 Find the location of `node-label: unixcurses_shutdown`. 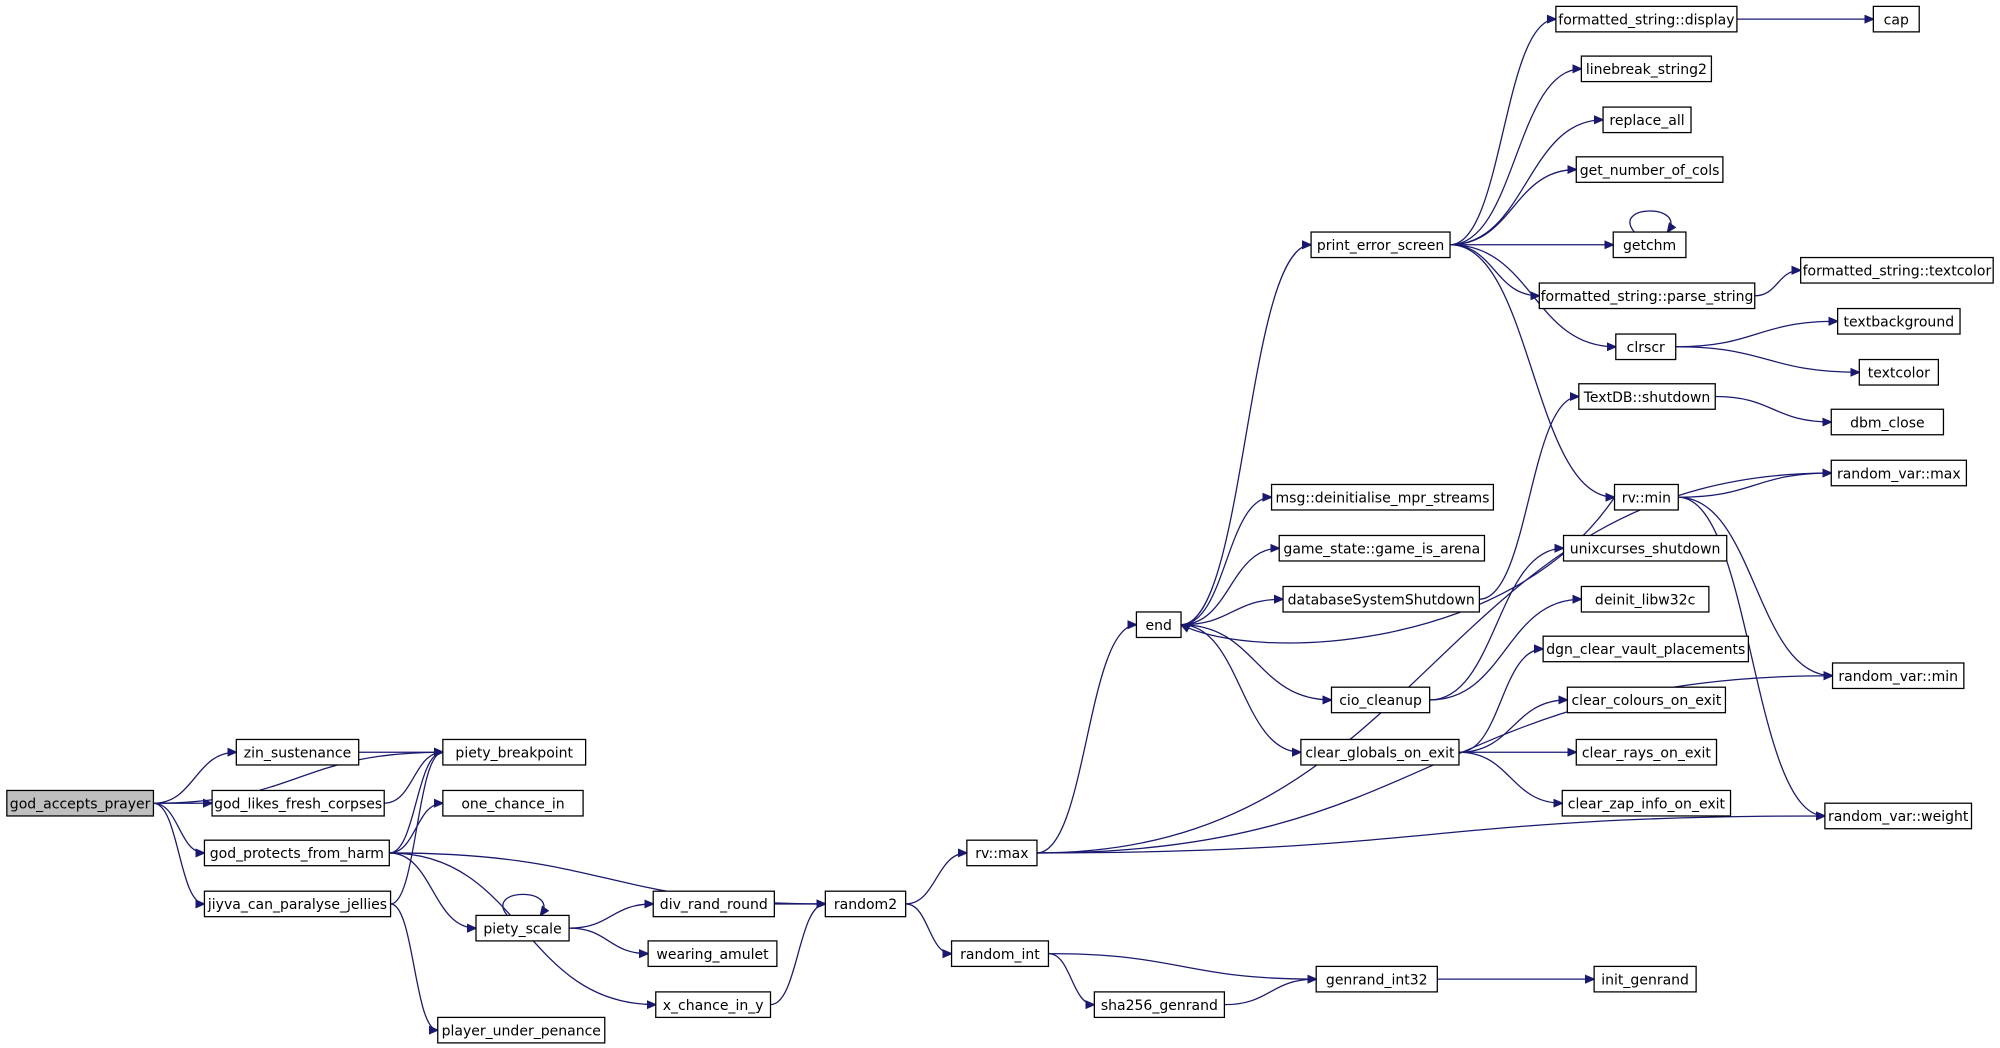

node-label: unixcurses_shutdown is located at coordinates (1645, 549).